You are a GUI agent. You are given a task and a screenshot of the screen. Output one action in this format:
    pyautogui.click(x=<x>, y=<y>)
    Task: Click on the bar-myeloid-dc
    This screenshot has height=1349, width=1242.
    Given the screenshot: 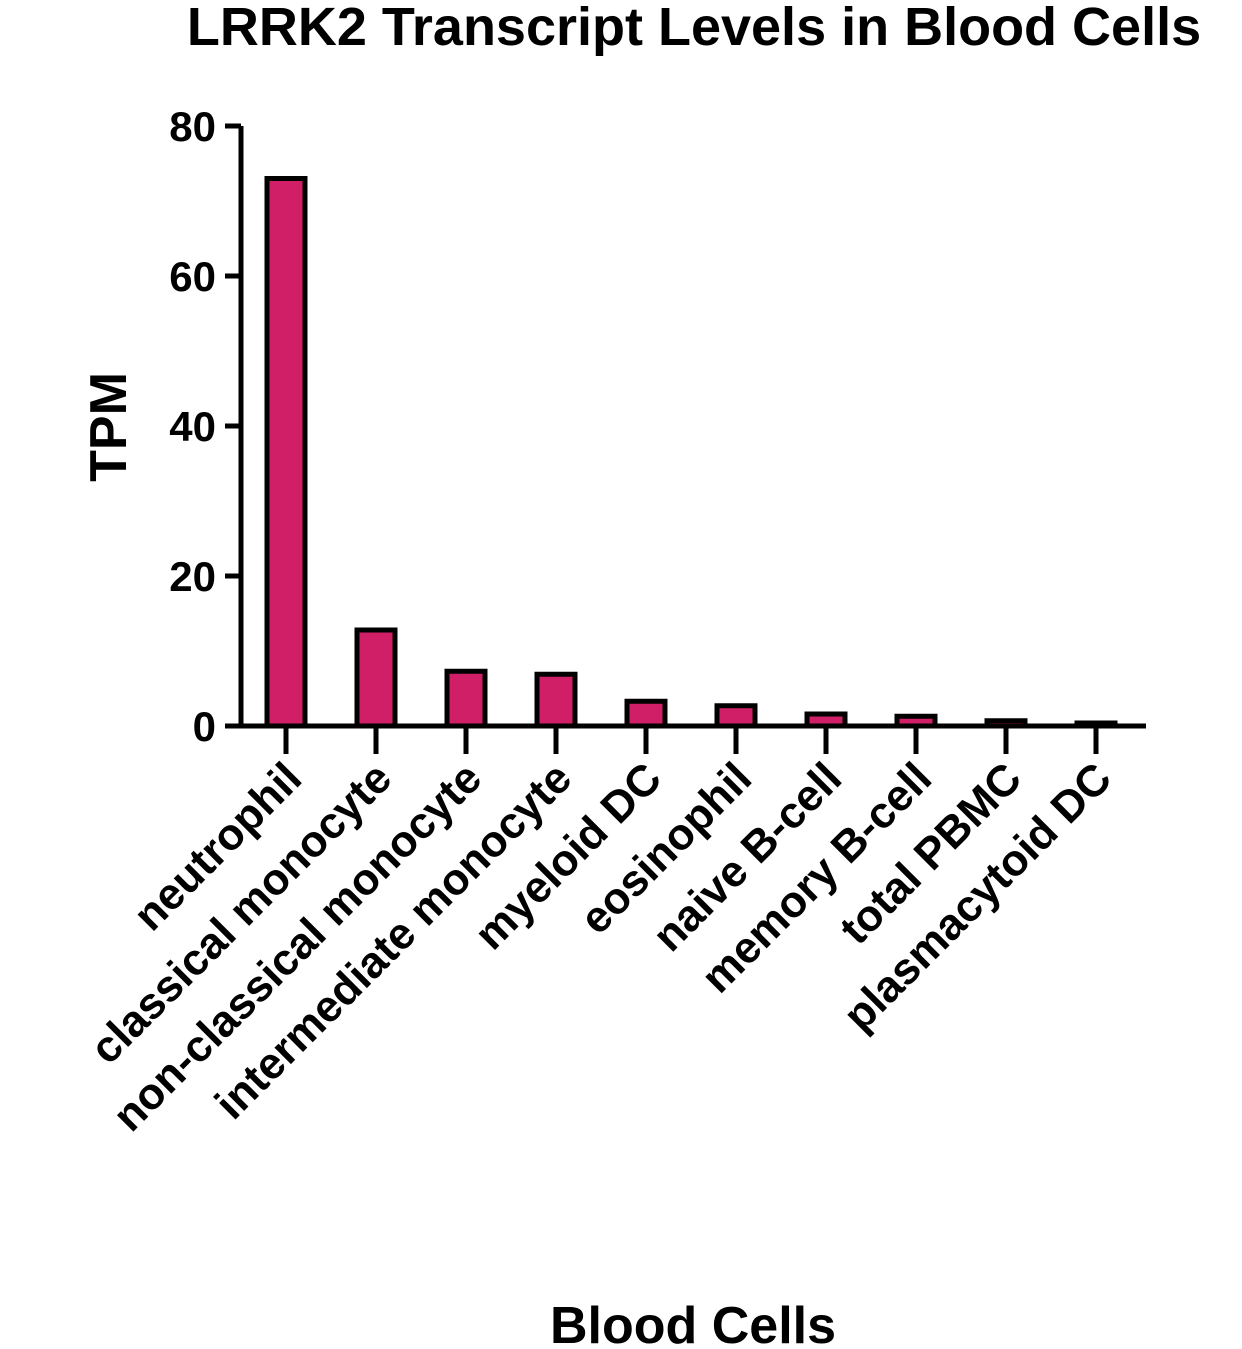 What is the action you would take?
    pyautogui.click(x=646, y=713)
    